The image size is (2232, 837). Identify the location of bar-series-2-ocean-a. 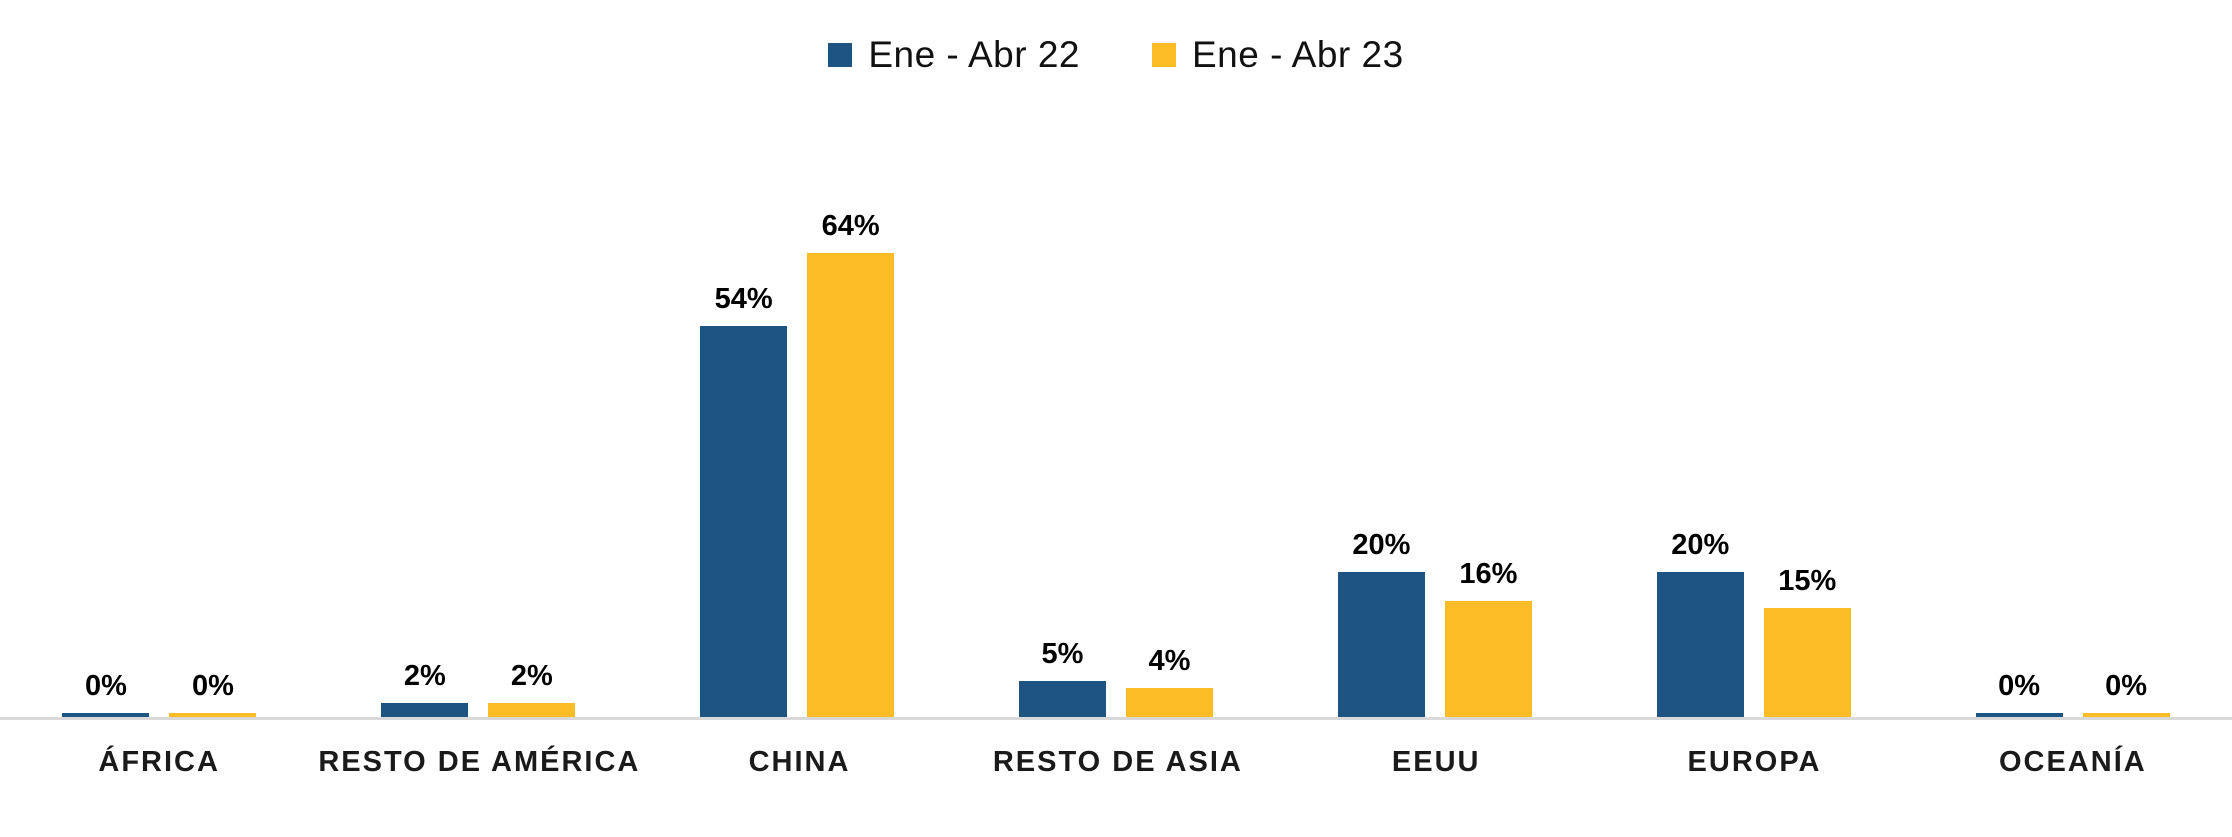
(2126, 715).